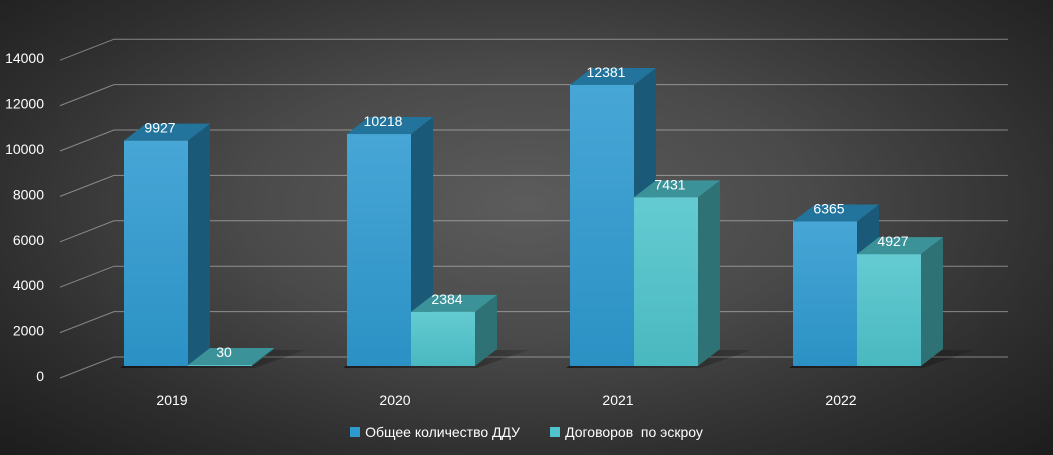  I want to click on y-tick-label: 2000, so click(28, 331).